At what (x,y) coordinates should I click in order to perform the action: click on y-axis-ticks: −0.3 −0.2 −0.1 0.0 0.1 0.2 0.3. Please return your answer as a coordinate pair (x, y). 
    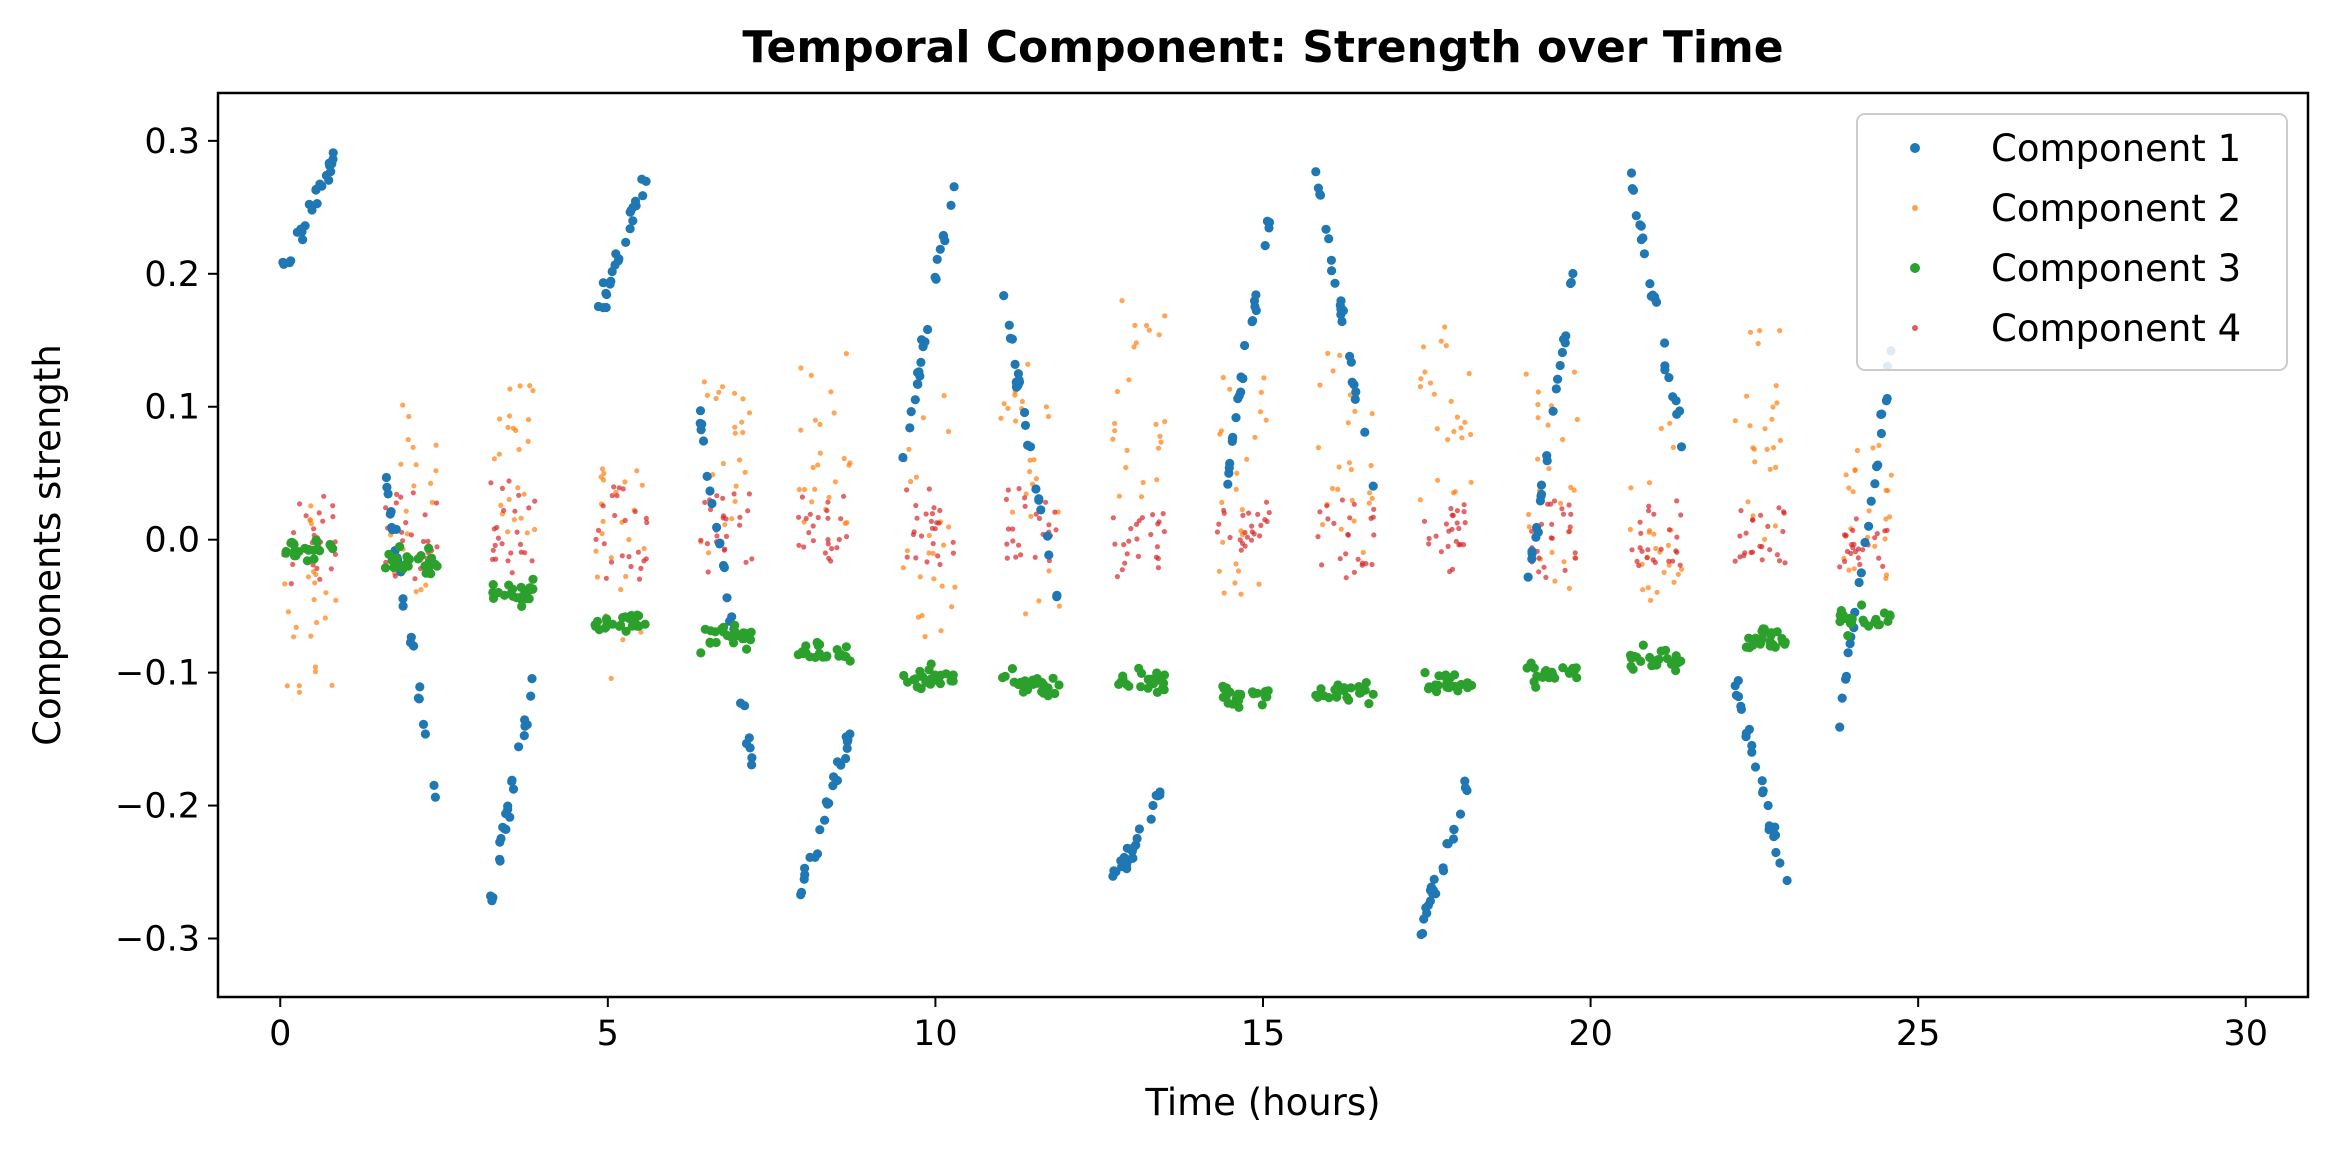
    Looking at the image, I should click on (166, 541).